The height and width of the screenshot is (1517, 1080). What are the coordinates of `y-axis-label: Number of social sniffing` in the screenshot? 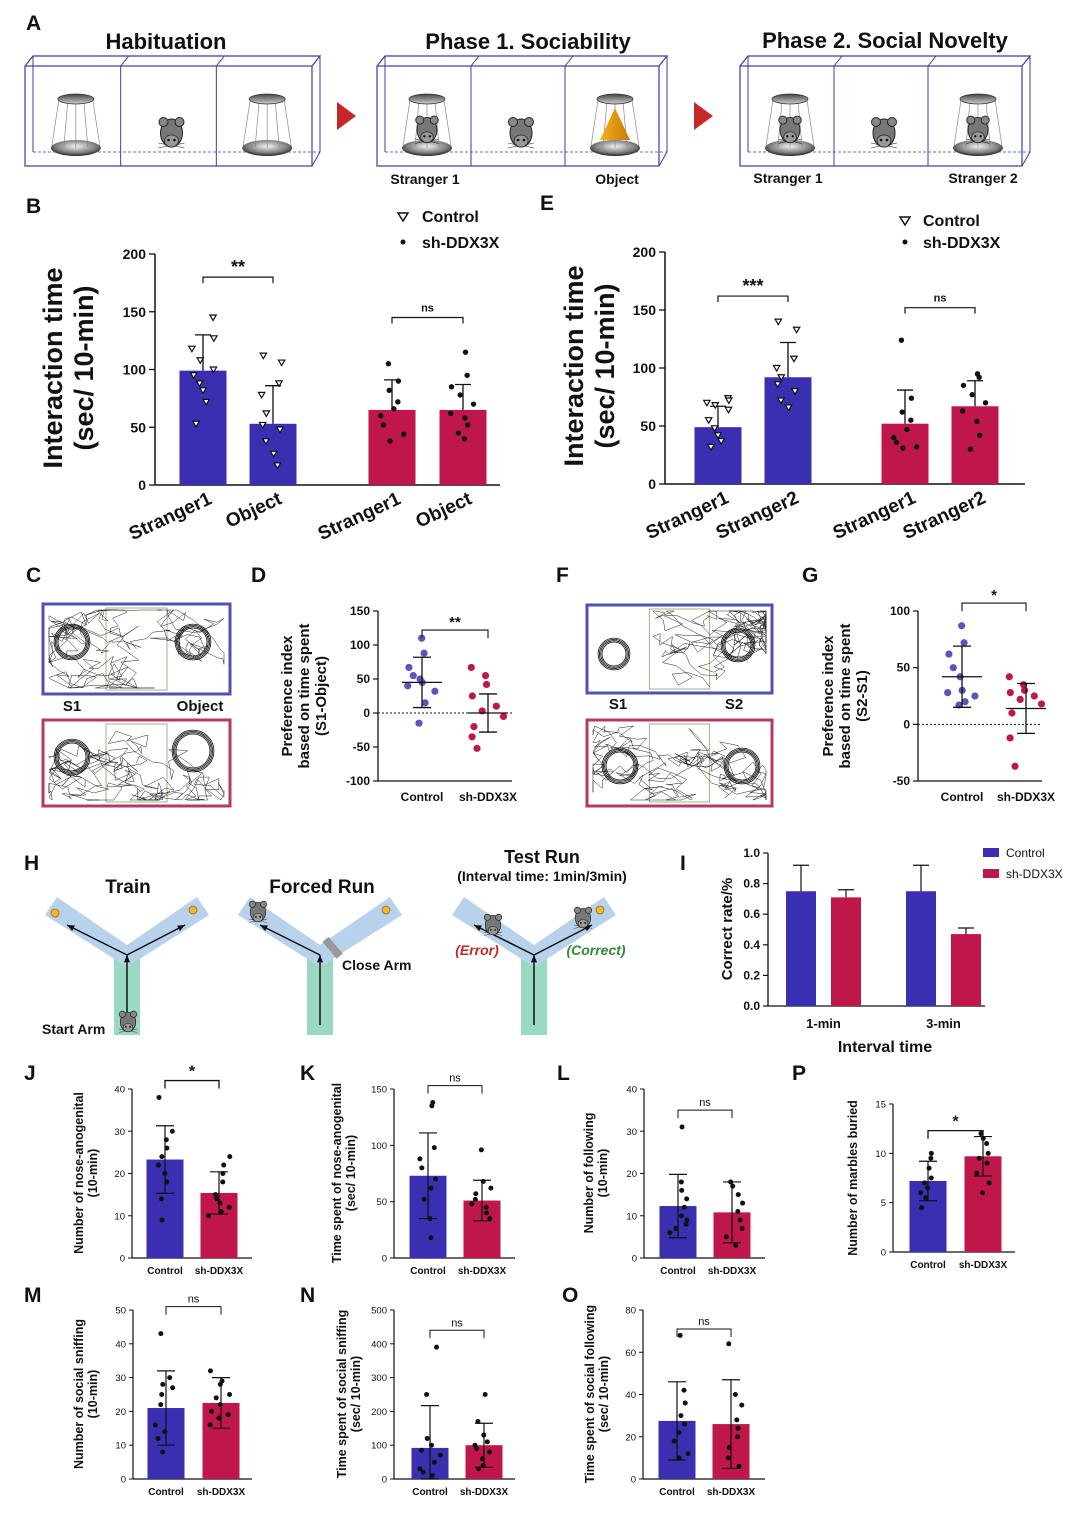 It's located at (79, 1394).